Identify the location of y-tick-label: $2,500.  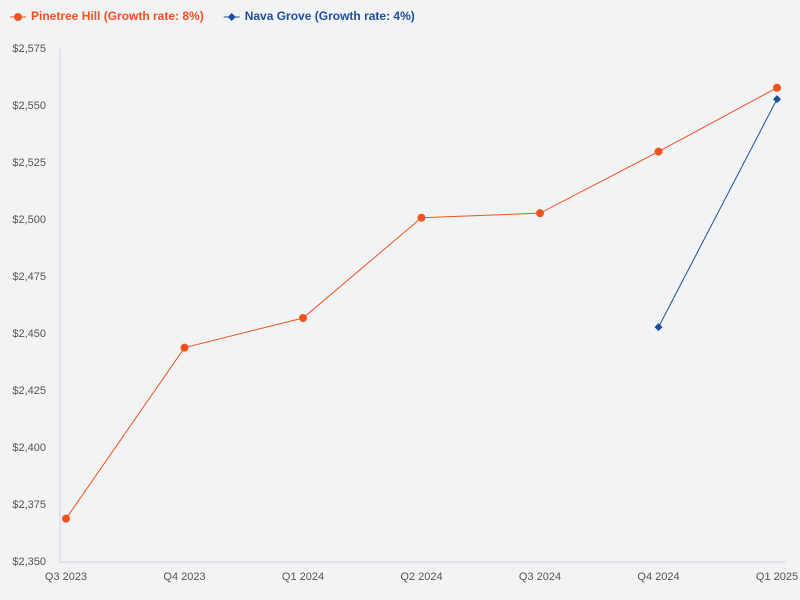
(29, 220).